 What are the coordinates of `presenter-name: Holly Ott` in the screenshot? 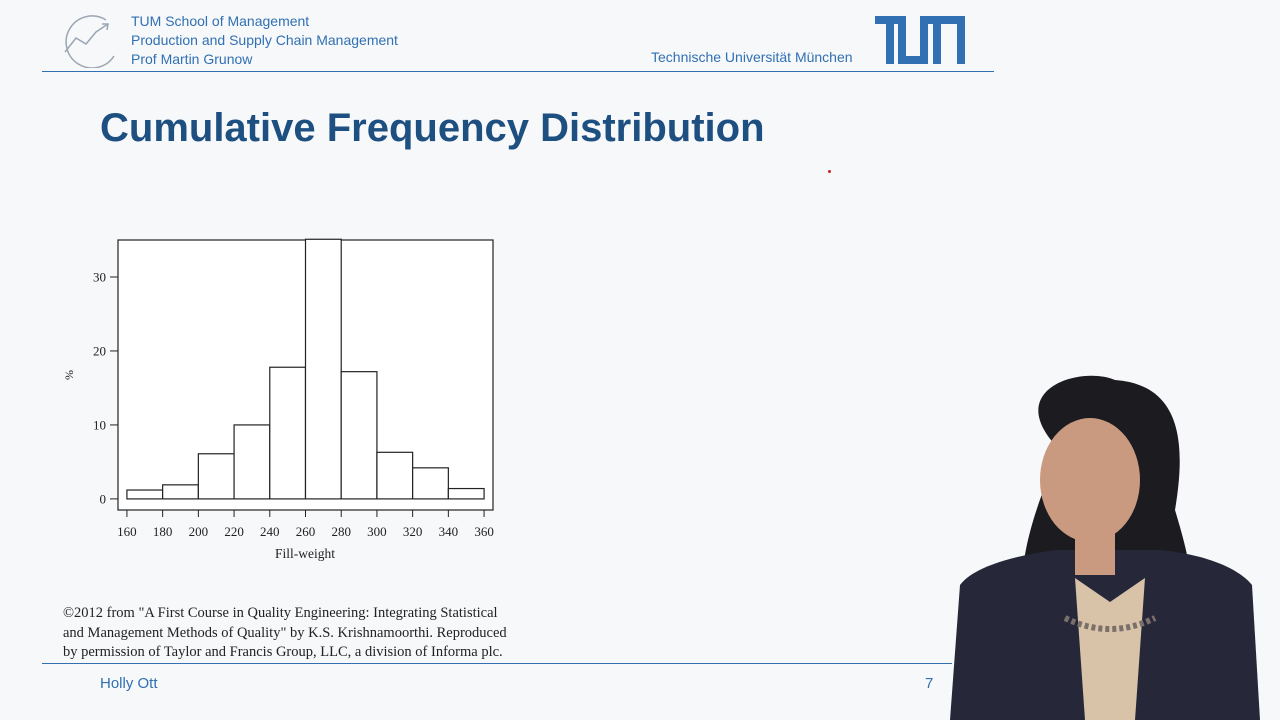 It's located at (129, 683).